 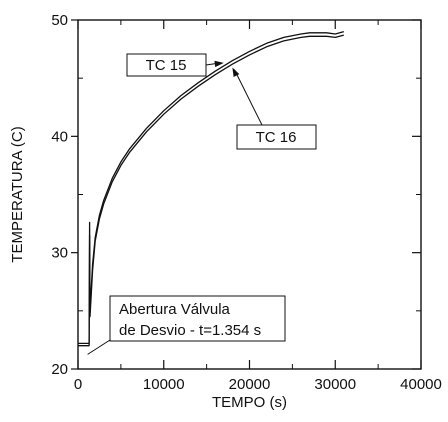 What do you see at coordinates (190, 330) in the screenshot?
I see `valve-label-line-2: de Desvio - t=1.354 s` at bounding box center [190, 330].